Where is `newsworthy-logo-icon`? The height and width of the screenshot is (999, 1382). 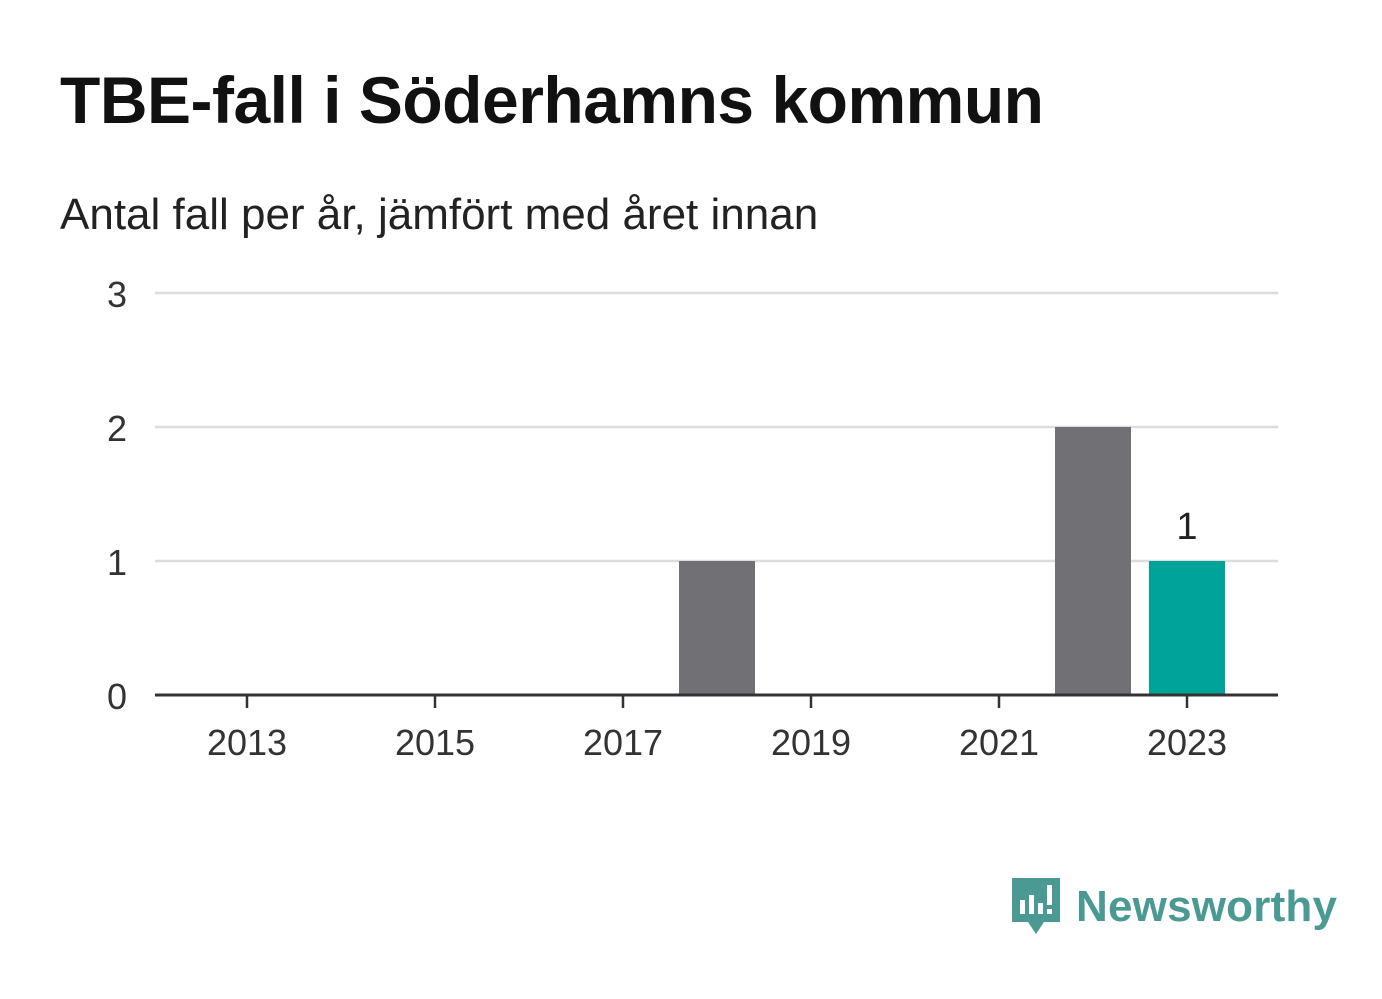
newsworthy-logo-icon is located at coordinates (1036, 906).